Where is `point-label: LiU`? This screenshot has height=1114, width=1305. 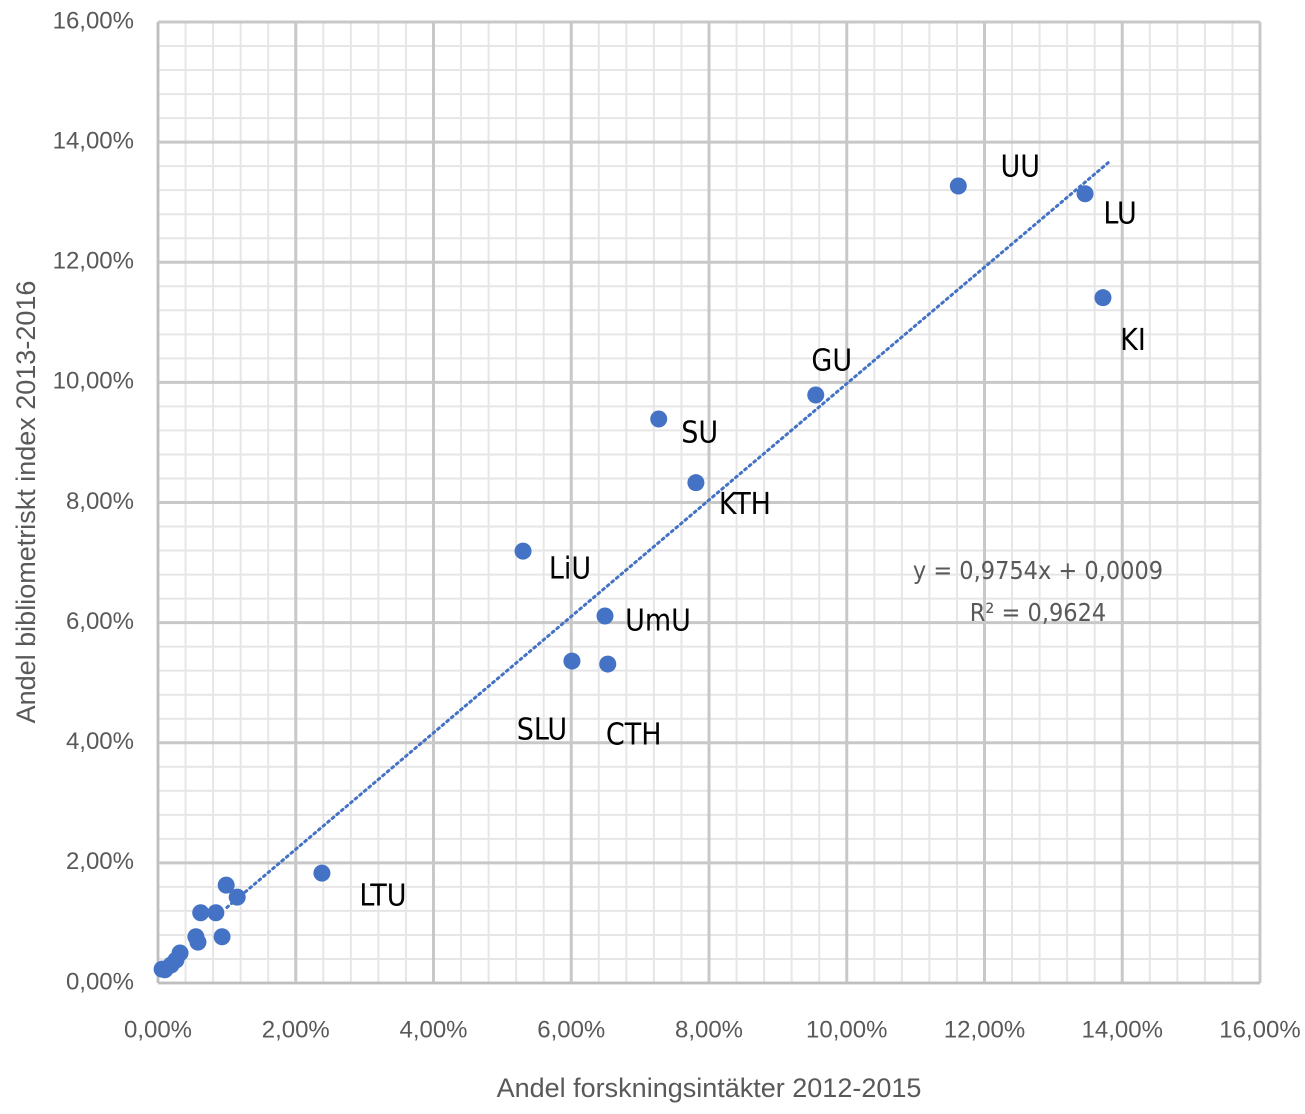
point-label: LiU is located at coordinates (570, 569).